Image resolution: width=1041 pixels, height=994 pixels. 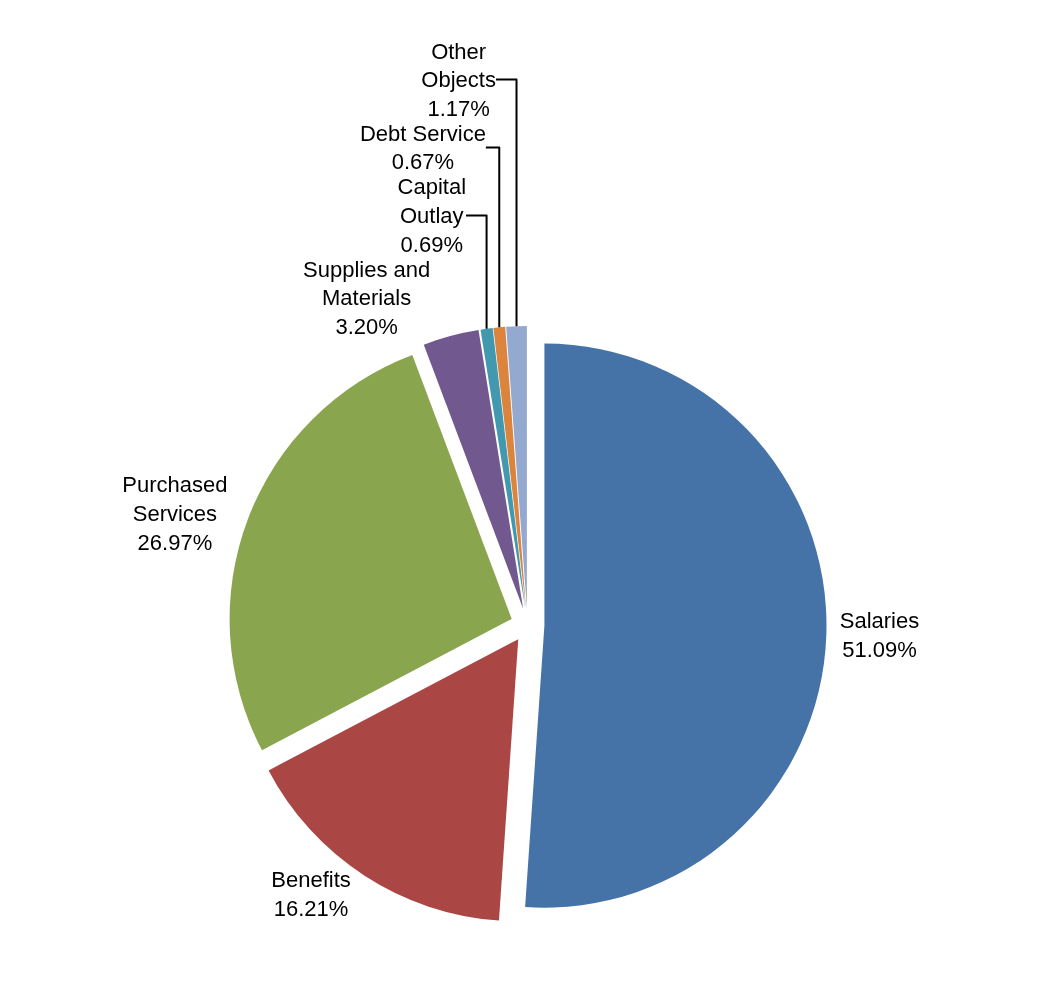 I want to click on slice-label: Salaries, so click(x=879, y=621).